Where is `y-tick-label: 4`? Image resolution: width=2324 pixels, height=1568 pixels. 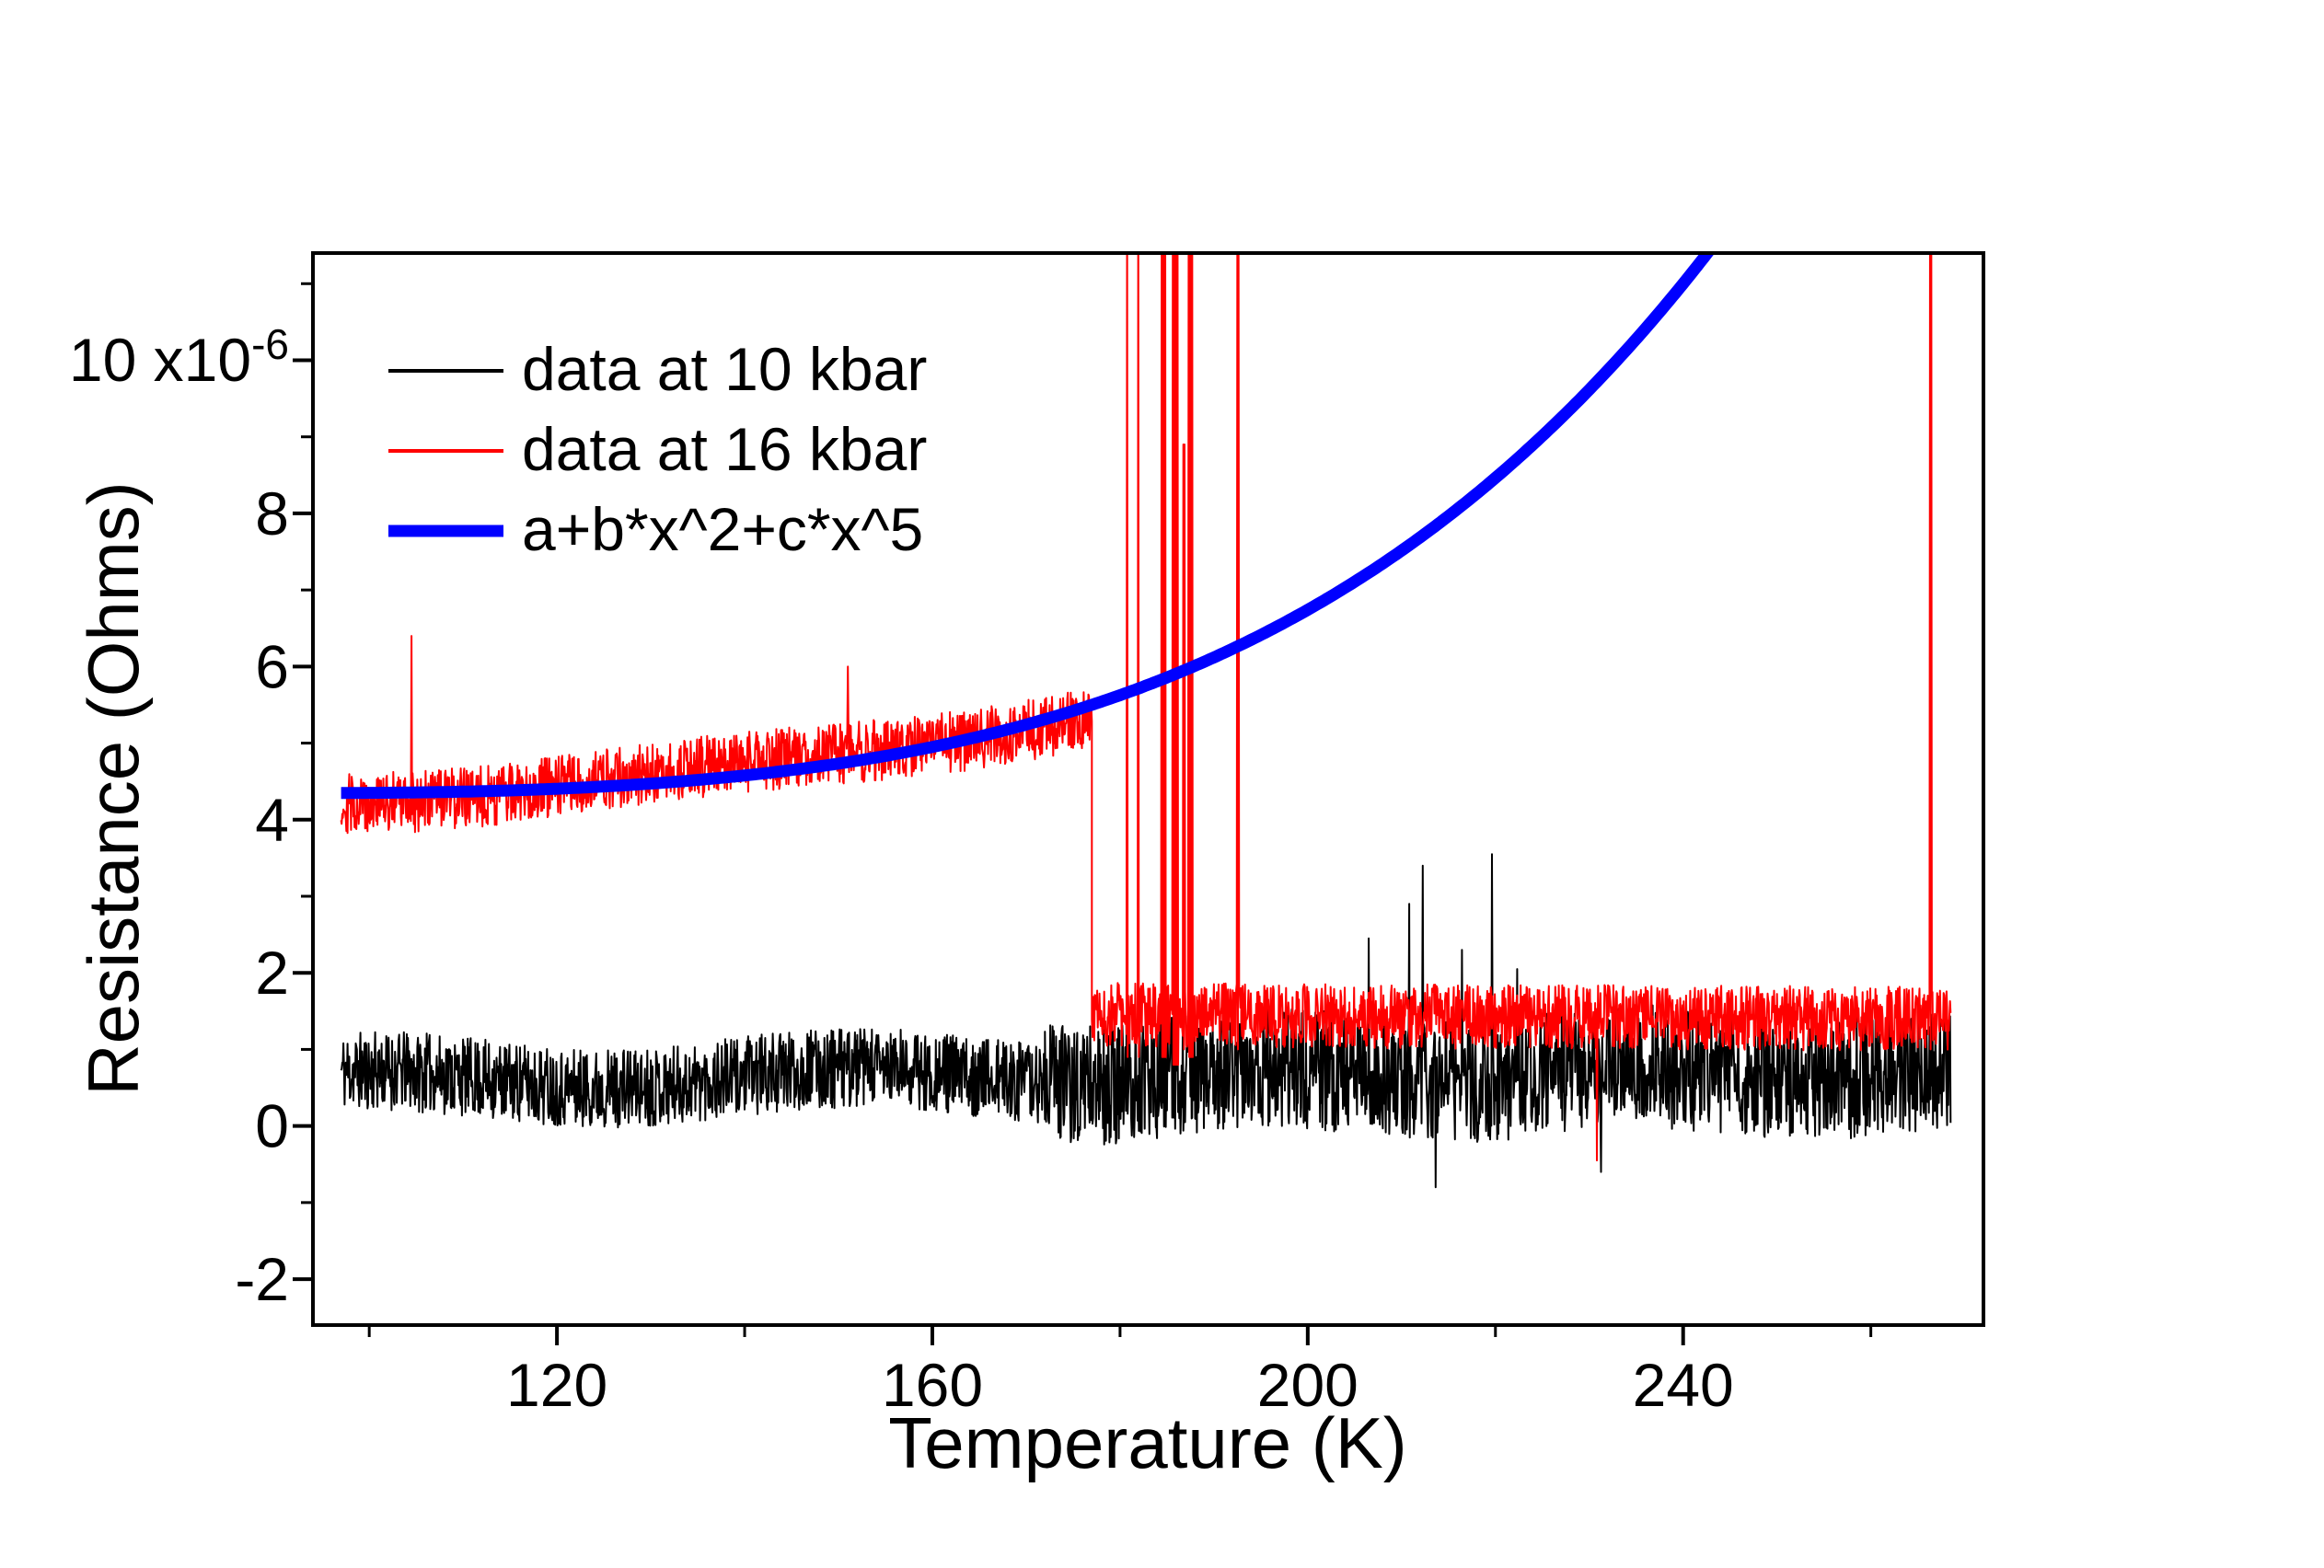
y-tick-label: 4 is located at coordinates (272, 820).